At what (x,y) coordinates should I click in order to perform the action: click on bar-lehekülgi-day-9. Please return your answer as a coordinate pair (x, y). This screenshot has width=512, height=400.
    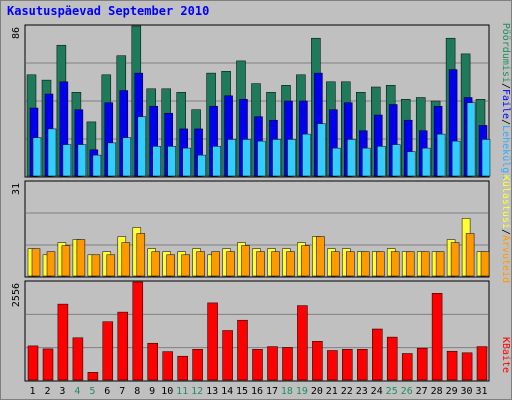
    Looking at the image, I should click on (156, 161).